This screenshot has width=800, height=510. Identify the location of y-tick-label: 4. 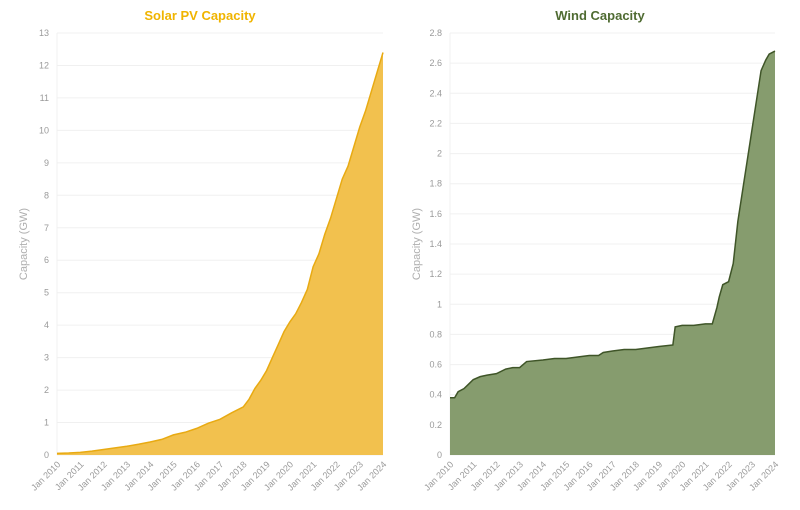
(46, 325).